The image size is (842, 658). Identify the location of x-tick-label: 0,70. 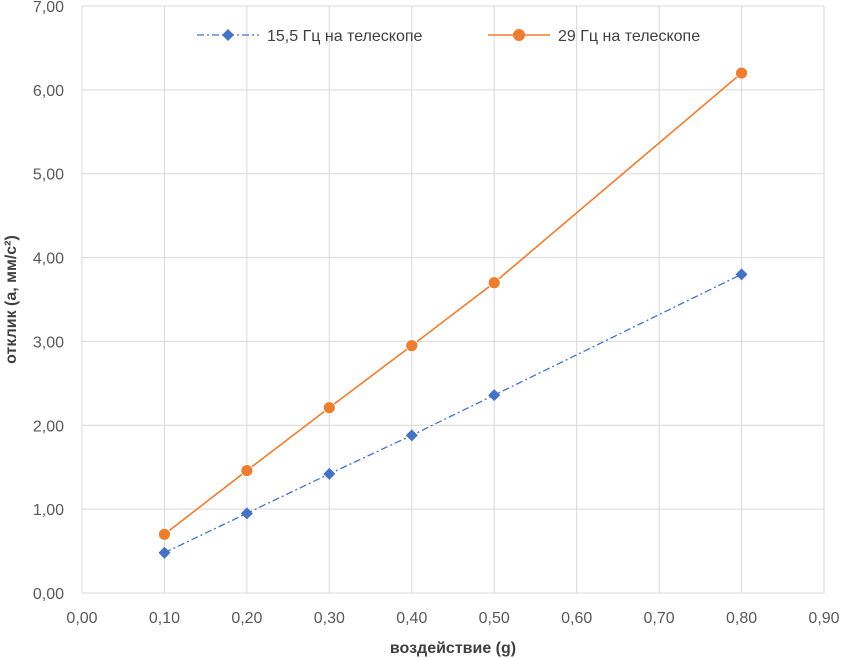
(659, 618).